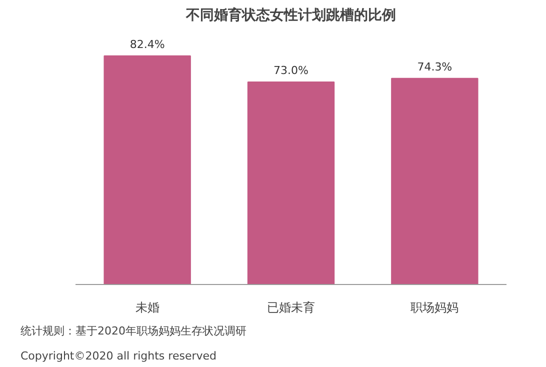 The height and width of the screenshot is (367, 546). What do you see at coordinates (133, 331) in the screenshot?
I see `text: 统计规则：基于2020年职场妈妈生存状况调研` at bounding box center [133, 331].